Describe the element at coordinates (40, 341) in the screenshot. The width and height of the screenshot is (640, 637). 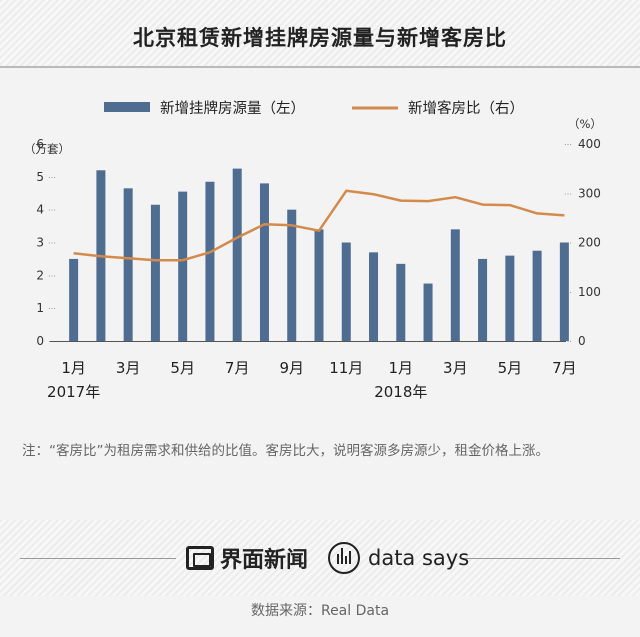
I see `y-left-tick-label: 0` at that location.